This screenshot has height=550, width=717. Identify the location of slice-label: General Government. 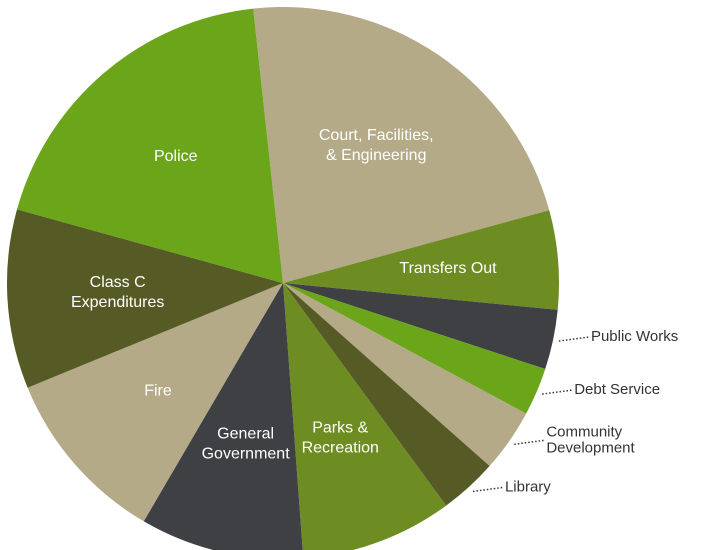
(246, 444).